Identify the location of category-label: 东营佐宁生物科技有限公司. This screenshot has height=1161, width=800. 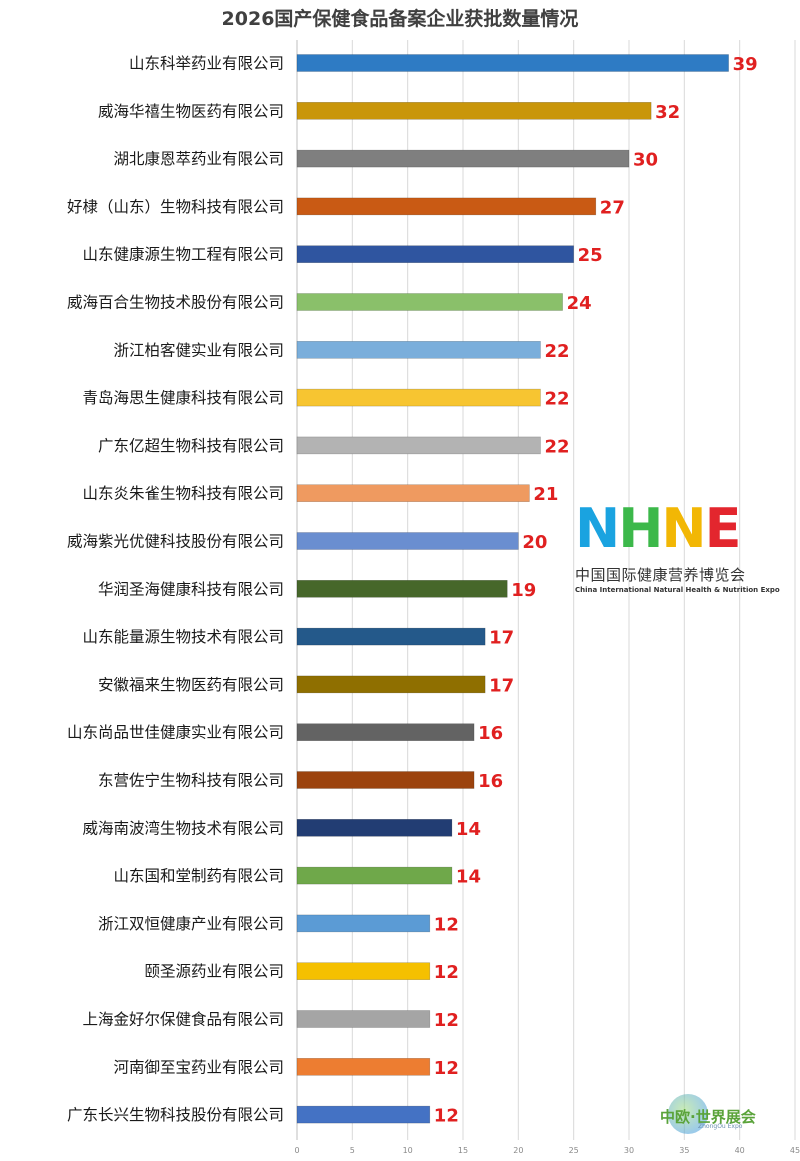
(191, 781).